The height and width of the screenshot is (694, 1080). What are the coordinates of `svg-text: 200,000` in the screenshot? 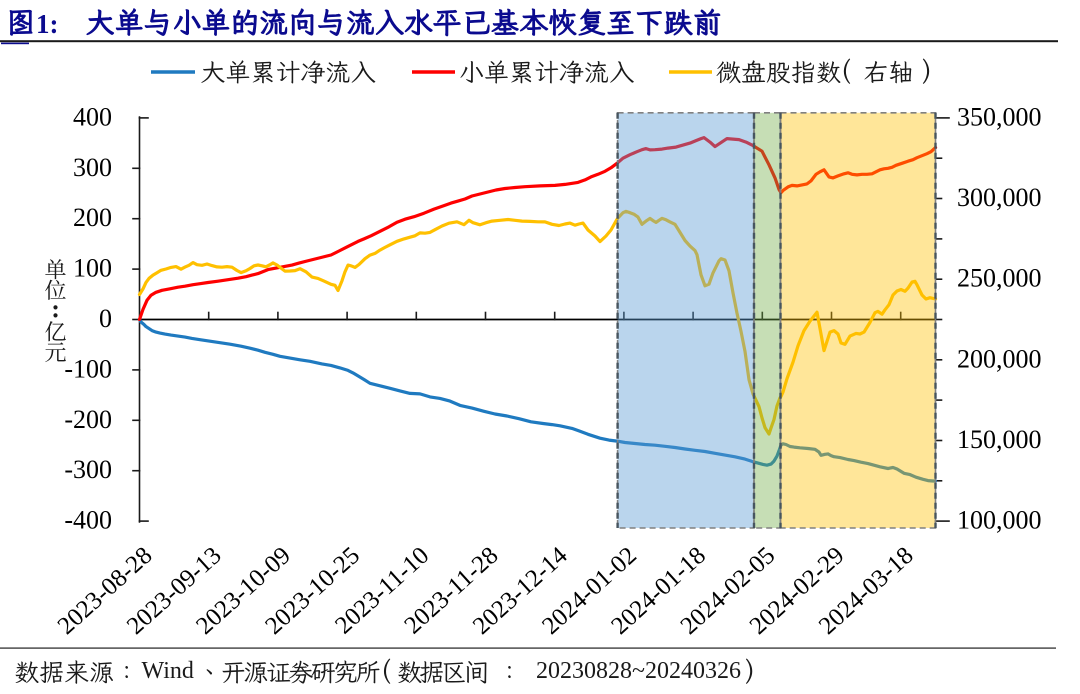 It's located at (999, 358).